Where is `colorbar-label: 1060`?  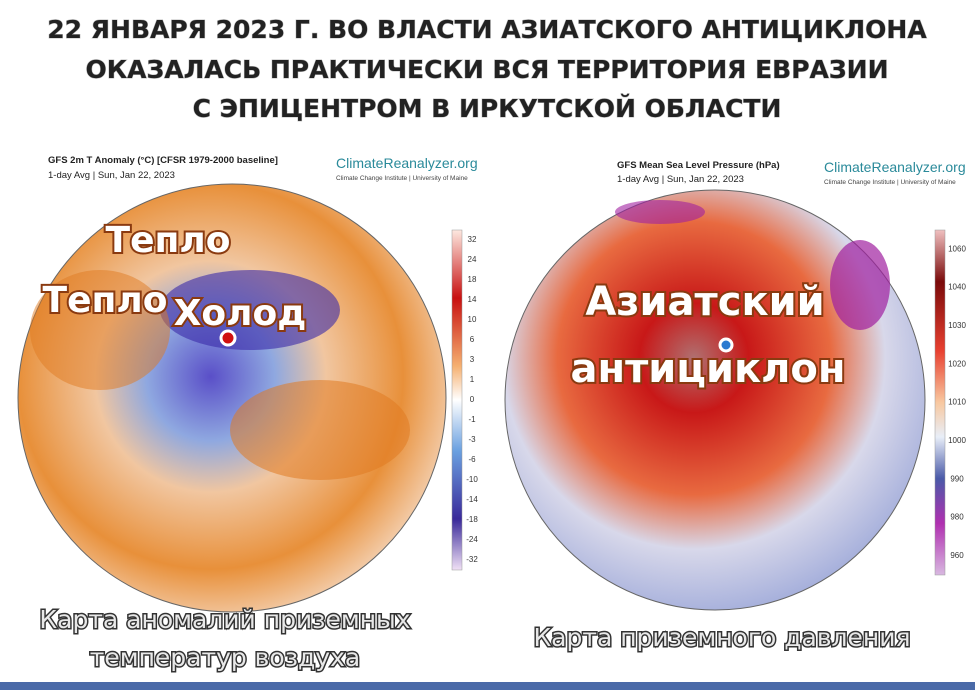
colorbar-label: 1060 is located at coordinates (957, 248).